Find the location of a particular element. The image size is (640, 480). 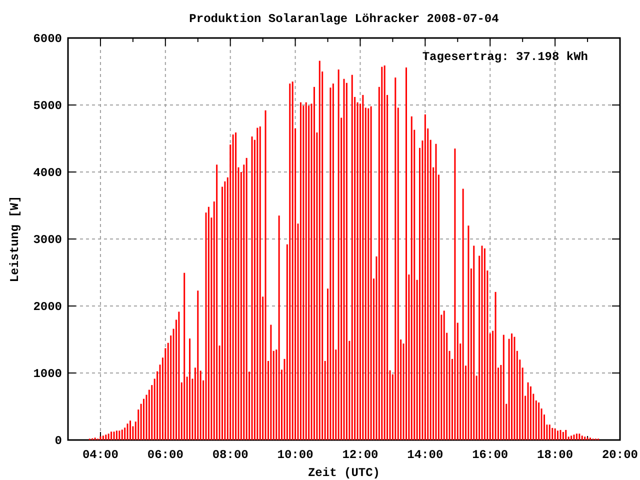

x-tick-label: 16:00 is located at coordinates (490, 455).